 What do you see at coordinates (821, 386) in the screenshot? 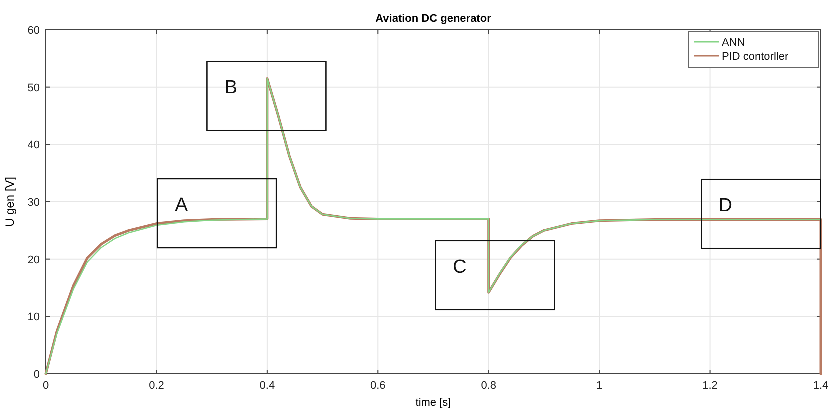
I see `x-tick-label: 1.4` at bounding box center [821, 386].